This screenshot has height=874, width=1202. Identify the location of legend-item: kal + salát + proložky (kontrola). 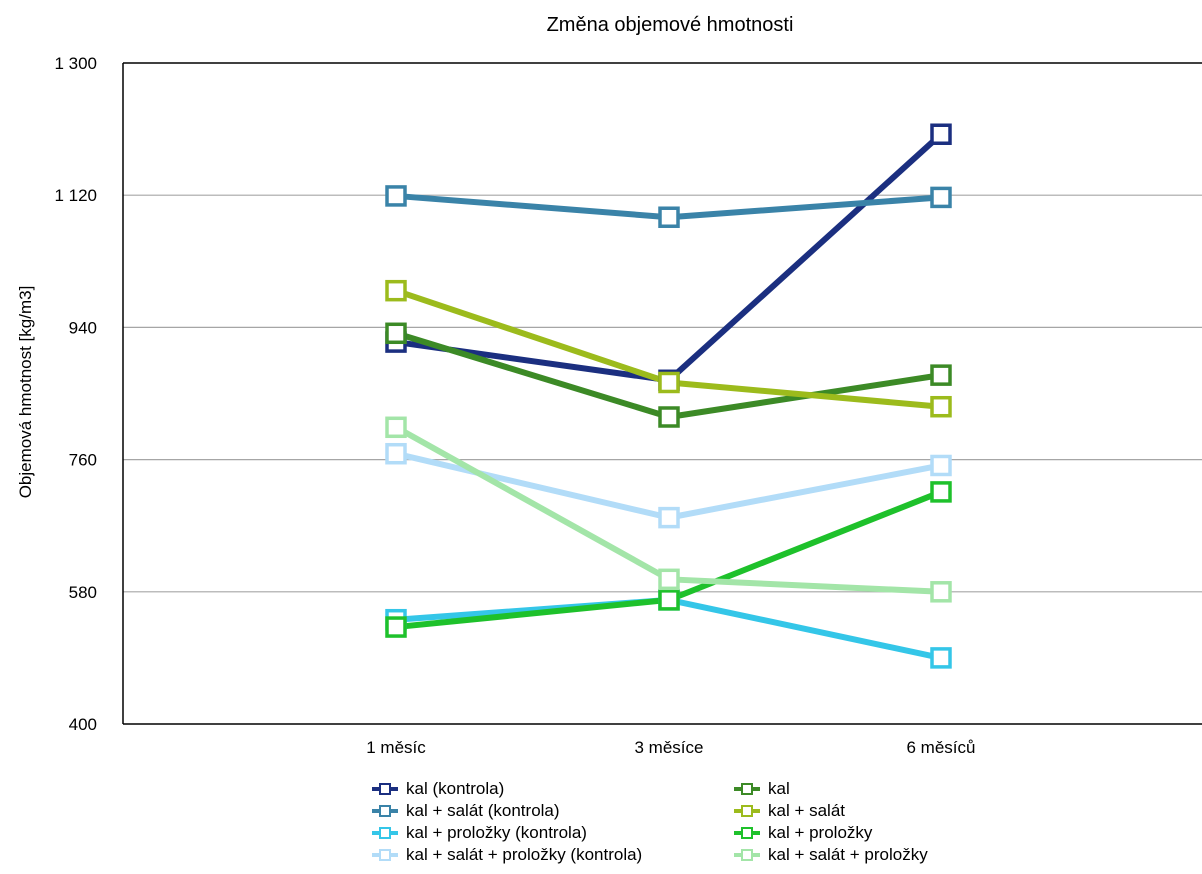
(507, 855).